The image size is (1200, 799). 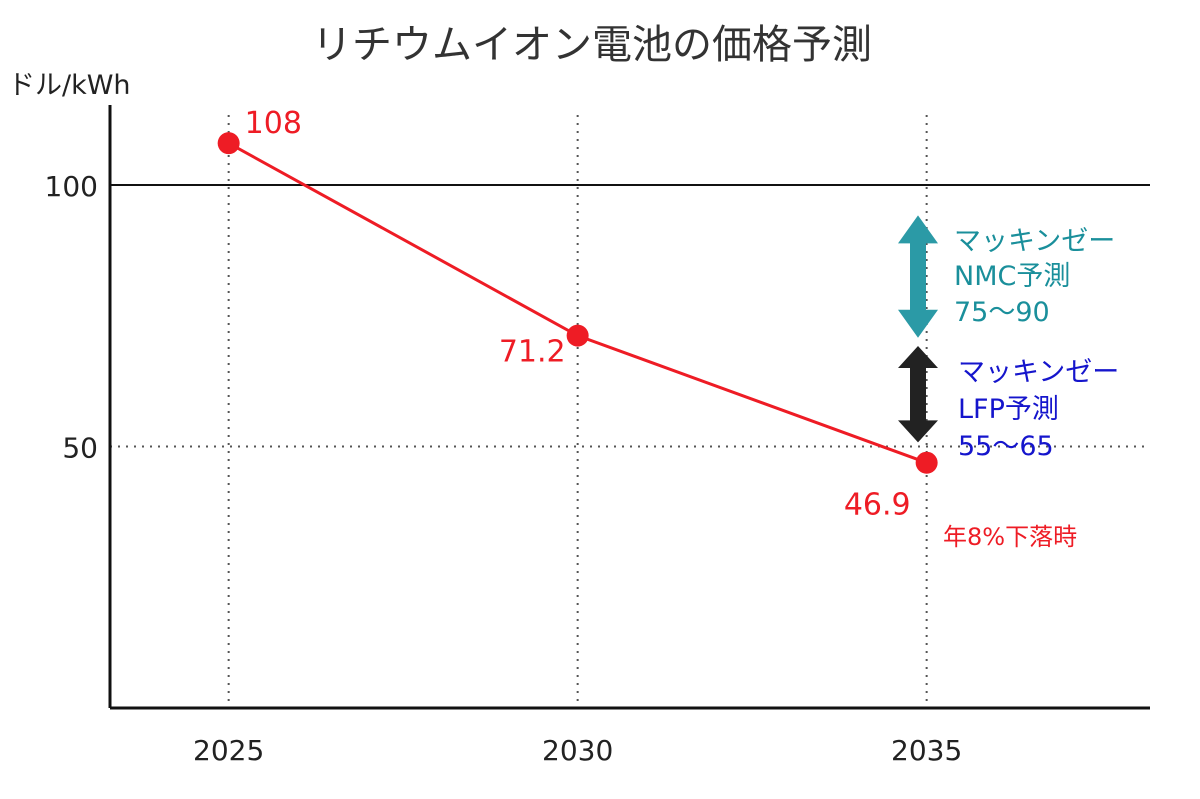 I want to click on y-tick-labels: 50 100, so click(x=71, y=317).